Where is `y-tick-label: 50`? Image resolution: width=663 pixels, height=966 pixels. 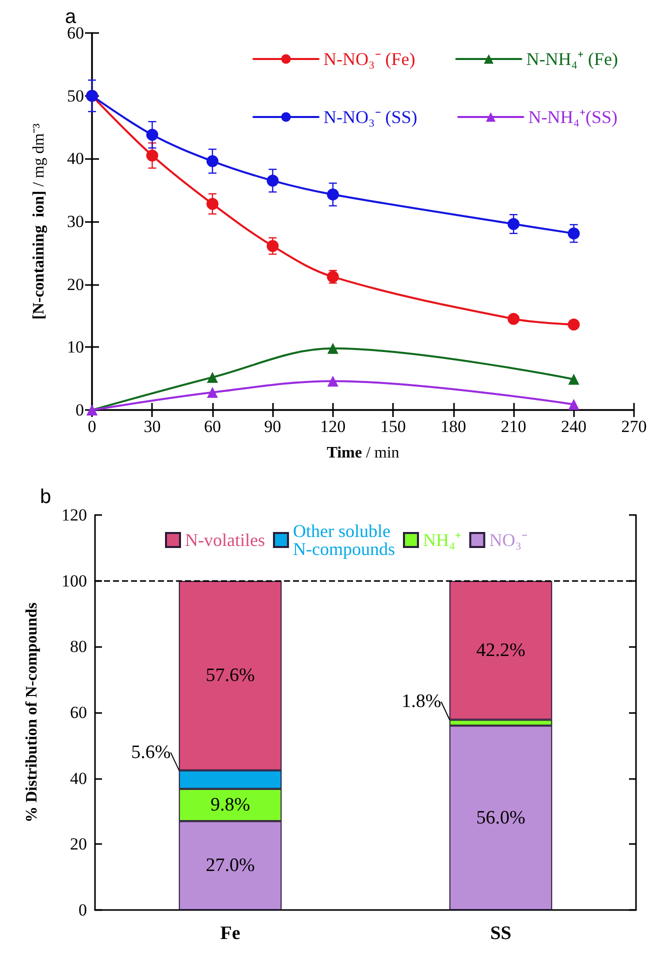
y-tick-label: 50 is located at coordinates (75, 96).